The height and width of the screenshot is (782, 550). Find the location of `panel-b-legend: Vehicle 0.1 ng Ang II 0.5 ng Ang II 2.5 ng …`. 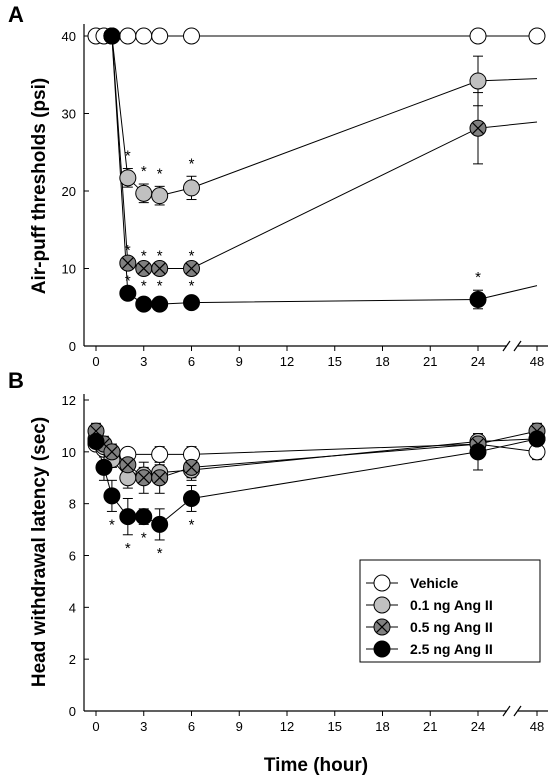

panel-b-legend: Vehicle 0.1 ng Ang II 0.5 ng Ang II 2.5 ng … is located at coordinates (450, 611).